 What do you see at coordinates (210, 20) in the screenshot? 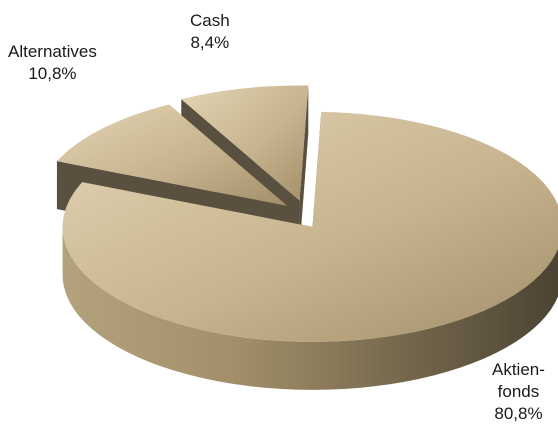
I see `label-cash-line1: Cash` at bounding box center [210, 20].